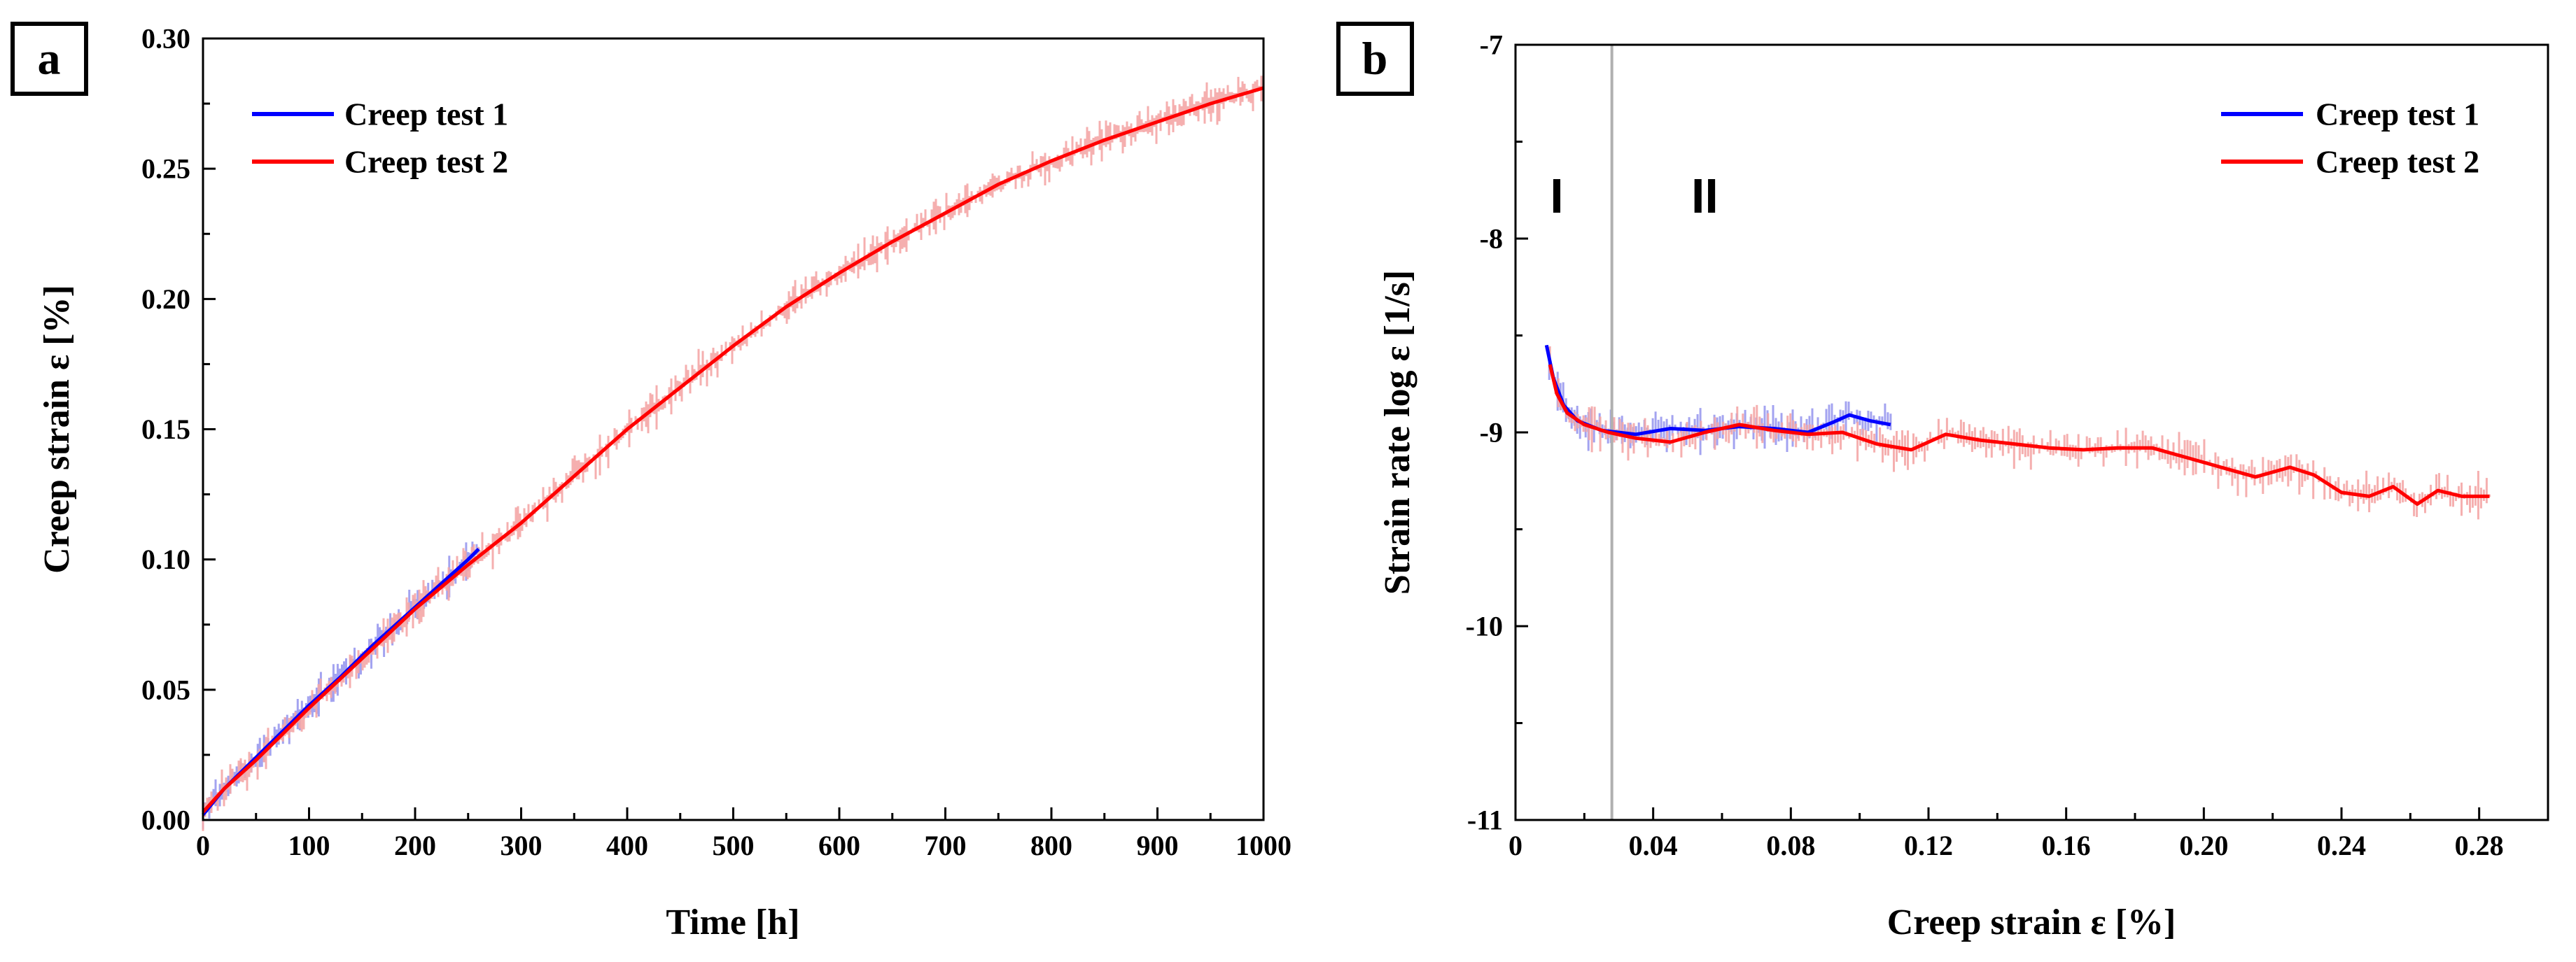 This screenshot has height=962, width=2576. I want to click on panel-b-series-lines, so click(2017, 425).